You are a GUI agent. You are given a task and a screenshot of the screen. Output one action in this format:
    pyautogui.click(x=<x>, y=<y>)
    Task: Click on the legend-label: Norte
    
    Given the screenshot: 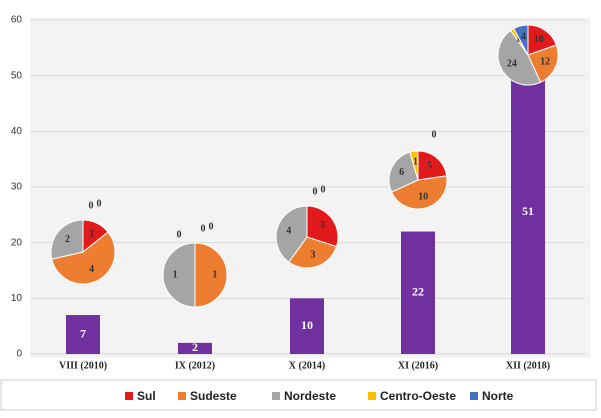 What is the action you would take?
    pyautogui.click(x=498, y=396)
    